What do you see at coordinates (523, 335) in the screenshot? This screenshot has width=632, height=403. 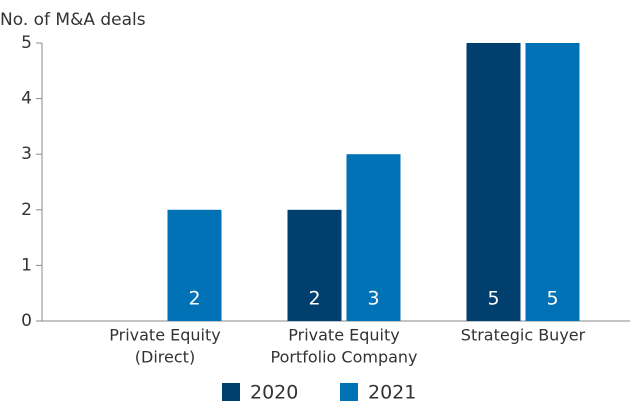 I see `x-tick-label: Strategic Buyer` at bounding box center [523, 335].